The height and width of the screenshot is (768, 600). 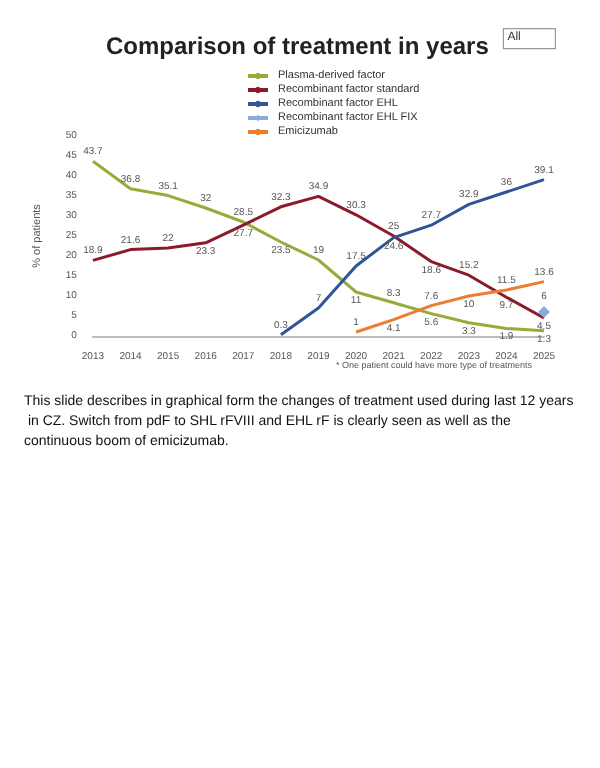 What do you see at coordinates (298, 46) in the screenshot?
I see `chart-title: Comparison of treatment in years` at bounding box center [298, 46].